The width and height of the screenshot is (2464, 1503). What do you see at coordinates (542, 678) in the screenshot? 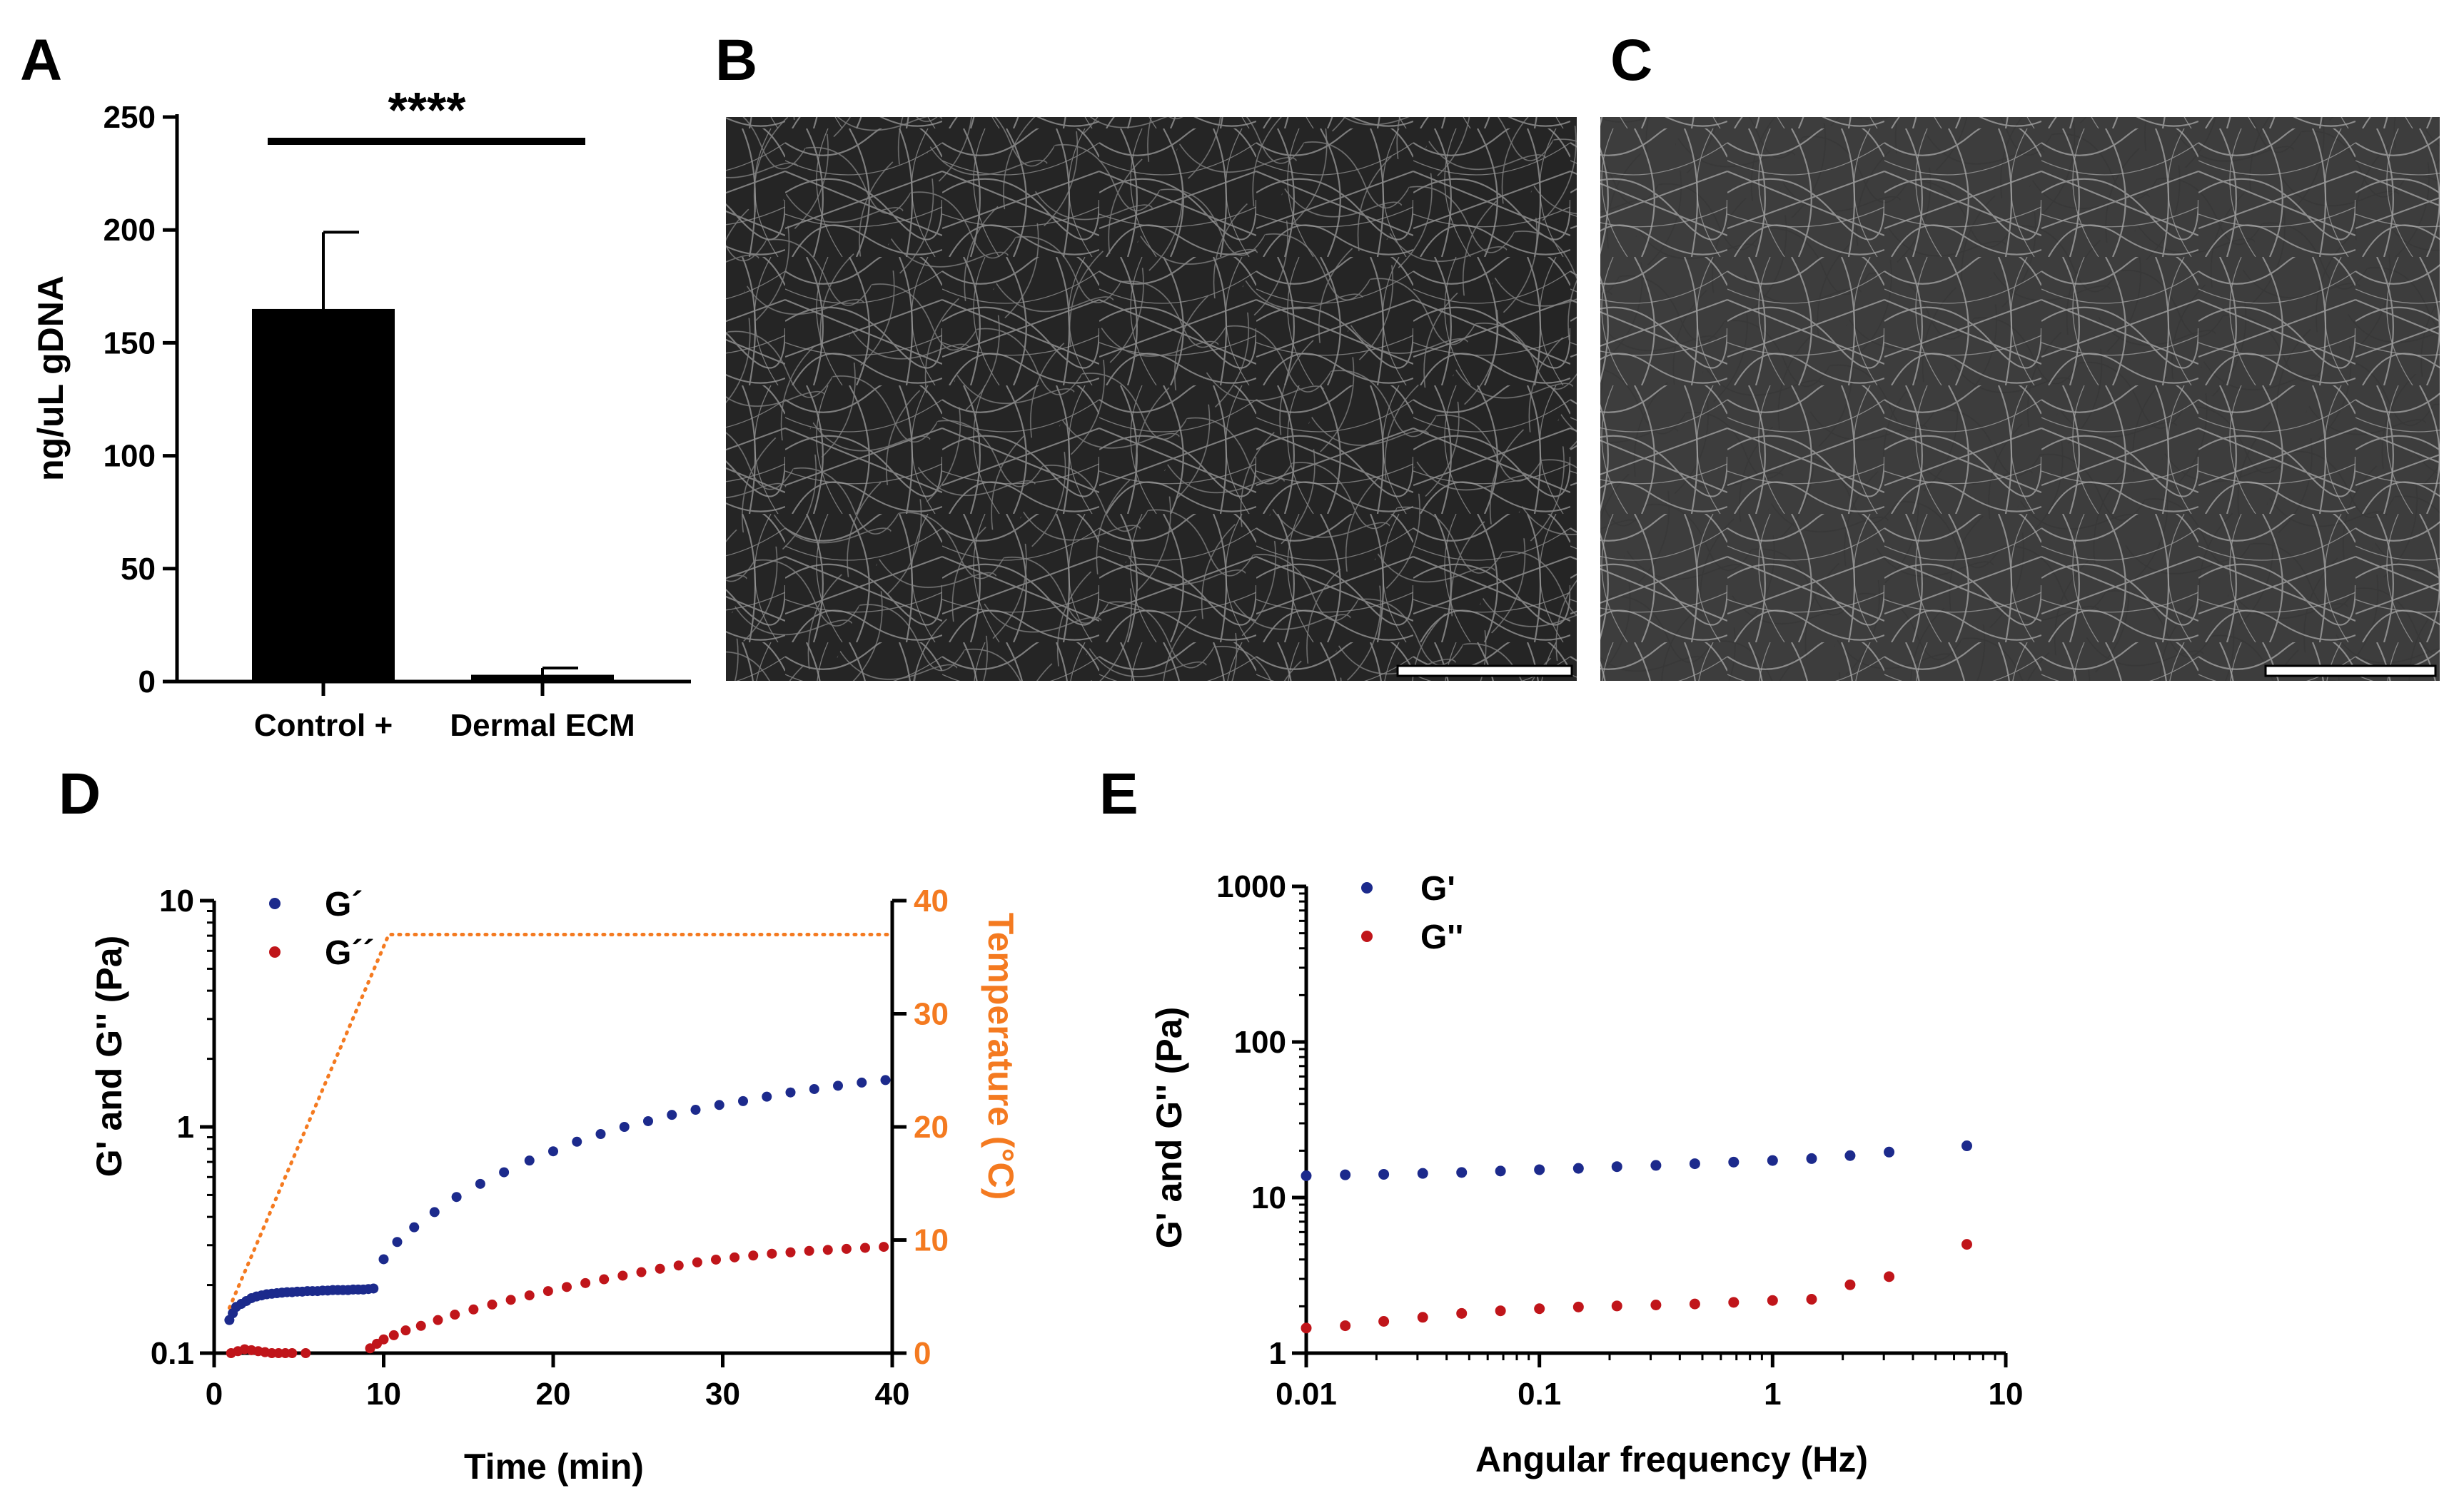
I see `bar-dermal-ecm` at bounding box center [542, 678].